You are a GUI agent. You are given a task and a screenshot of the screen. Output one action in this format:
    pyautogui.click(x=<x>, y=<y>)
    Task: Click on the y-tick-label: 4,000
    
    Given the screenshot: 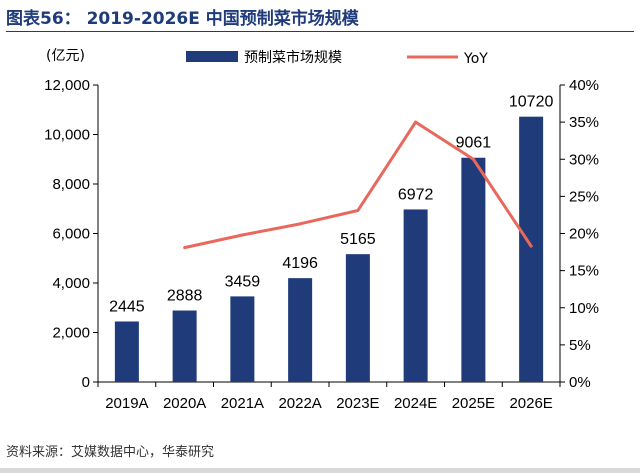 What is the action you would take?
    pyautogui.click(x=71, y=283)
    